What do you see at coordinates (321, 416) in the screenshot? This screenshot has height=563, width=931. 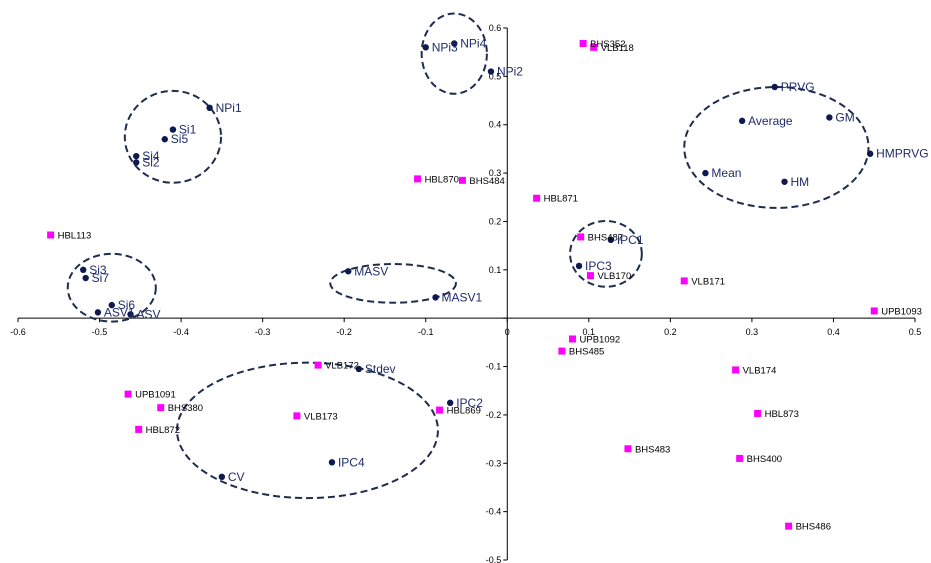 I see `genotype-label: VLB173` at bounding box center [321, 416].